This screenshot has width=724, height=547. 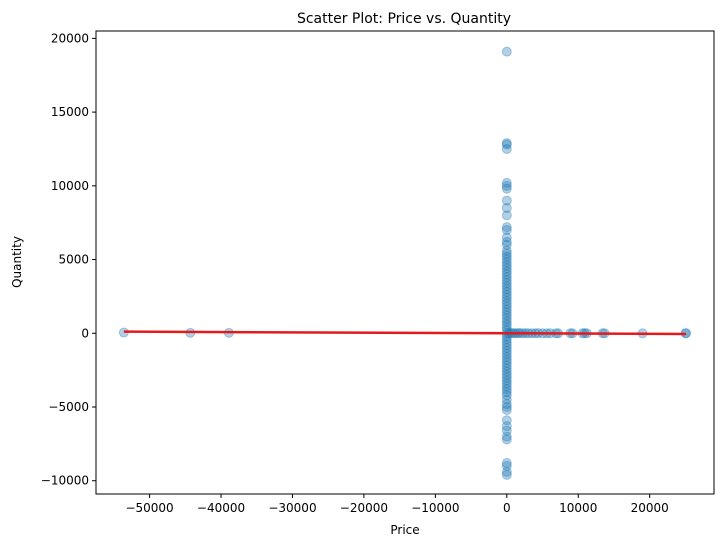 What do you see at coordinates (292, 508) in the screenshot?
I see `x-tick-label: −30000` at bounding box center [292, 508].